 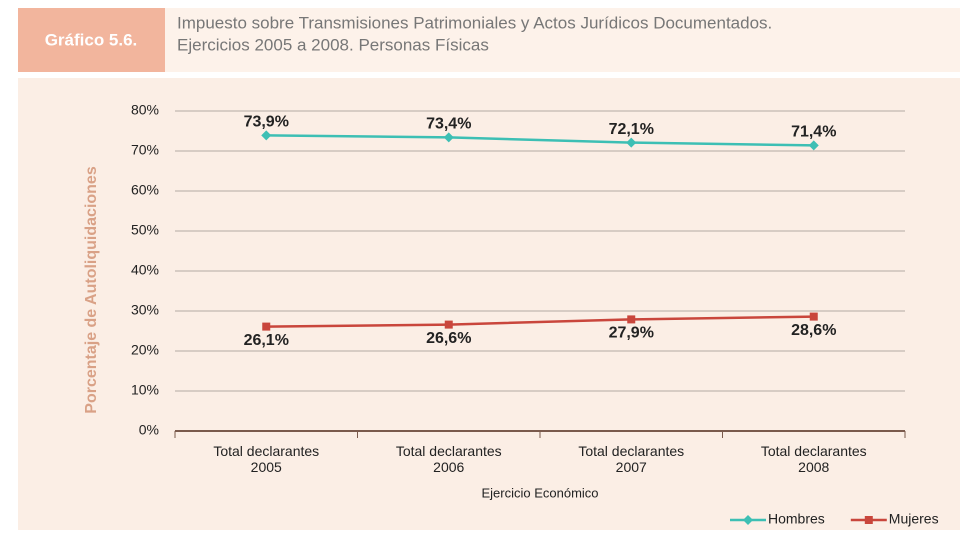 What do you see at coordinates (813, 459) in the screenshot?
I see `x-tick-label: Total declarantes 2008` at bounding box center [813, 459].